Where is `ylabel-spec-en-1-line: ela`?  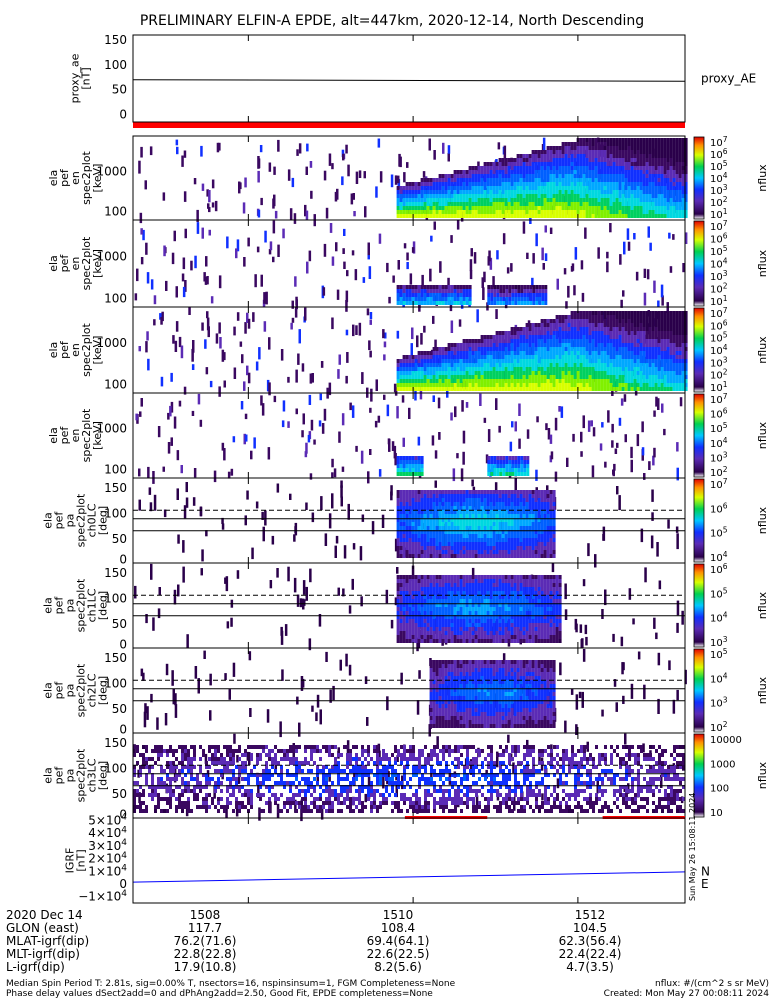 ylabel-spec-en-1-line: ela is located at coordinates (53, 178).